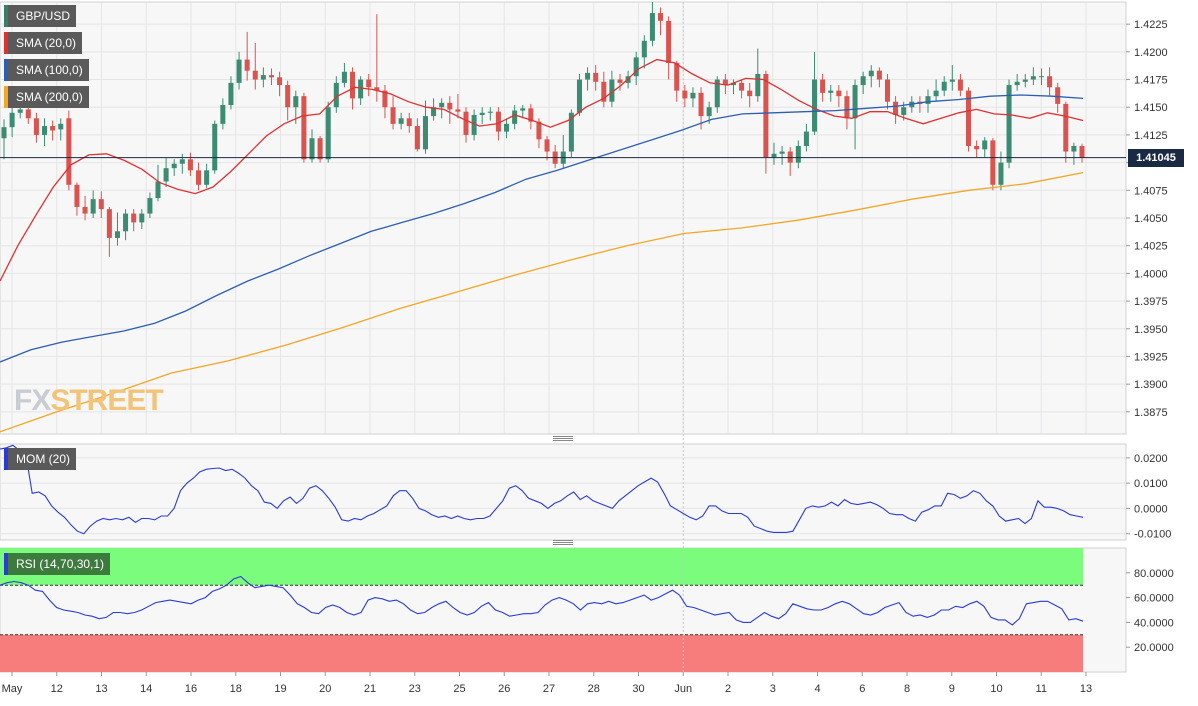 Image resolution: width=1198 pixels, height=706 pixels. I want to click on y-tick-label-1-7: 1.4050, so click(1151, 219).